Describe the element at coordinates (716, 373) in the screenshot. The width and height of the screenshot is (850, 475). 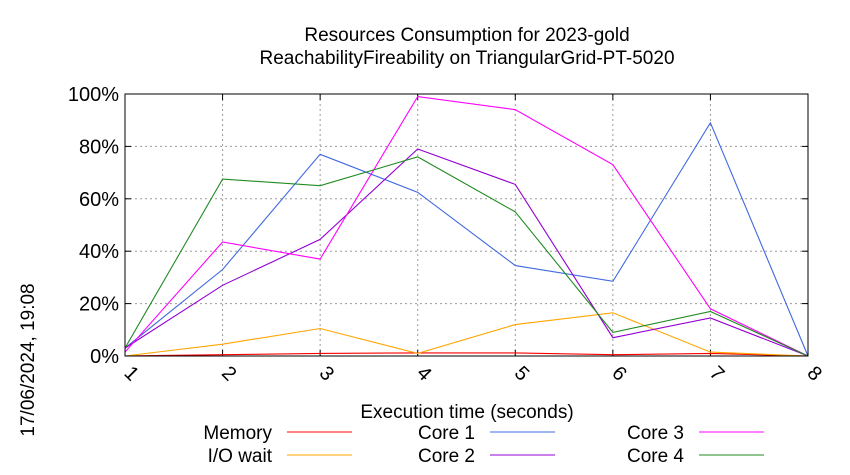
I see `x-tick-label: 7` at that location.